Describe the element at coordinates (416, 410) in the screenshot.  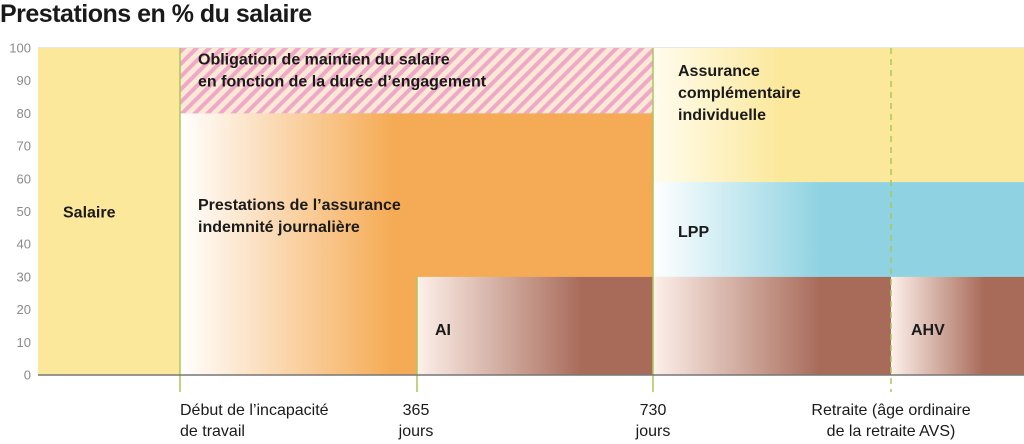
I see `x-tick-label-d365: 365` at that location.